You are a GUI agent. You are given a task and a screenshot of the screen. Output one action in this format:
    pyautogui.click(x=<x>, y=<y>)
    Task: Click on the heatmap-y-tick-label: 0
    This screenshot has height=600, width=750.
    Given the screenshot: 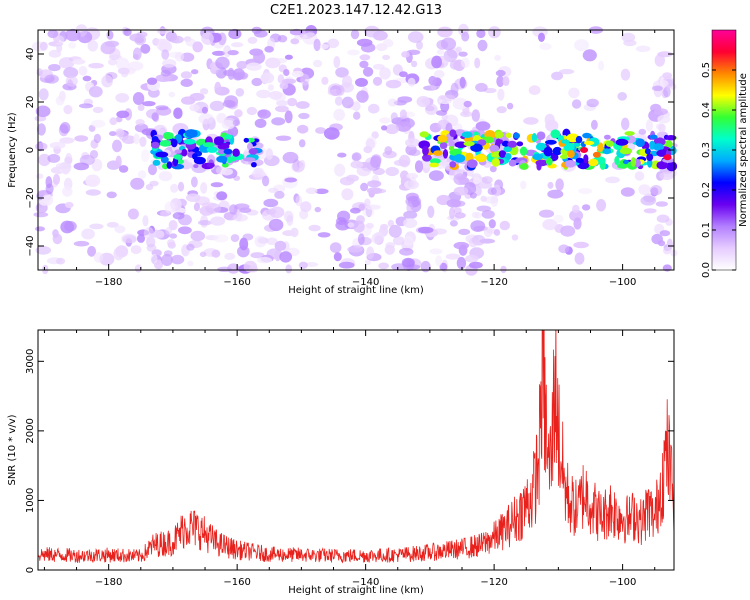 What is the action you would take?
    pyautogui.click(x=30, y=150)
    